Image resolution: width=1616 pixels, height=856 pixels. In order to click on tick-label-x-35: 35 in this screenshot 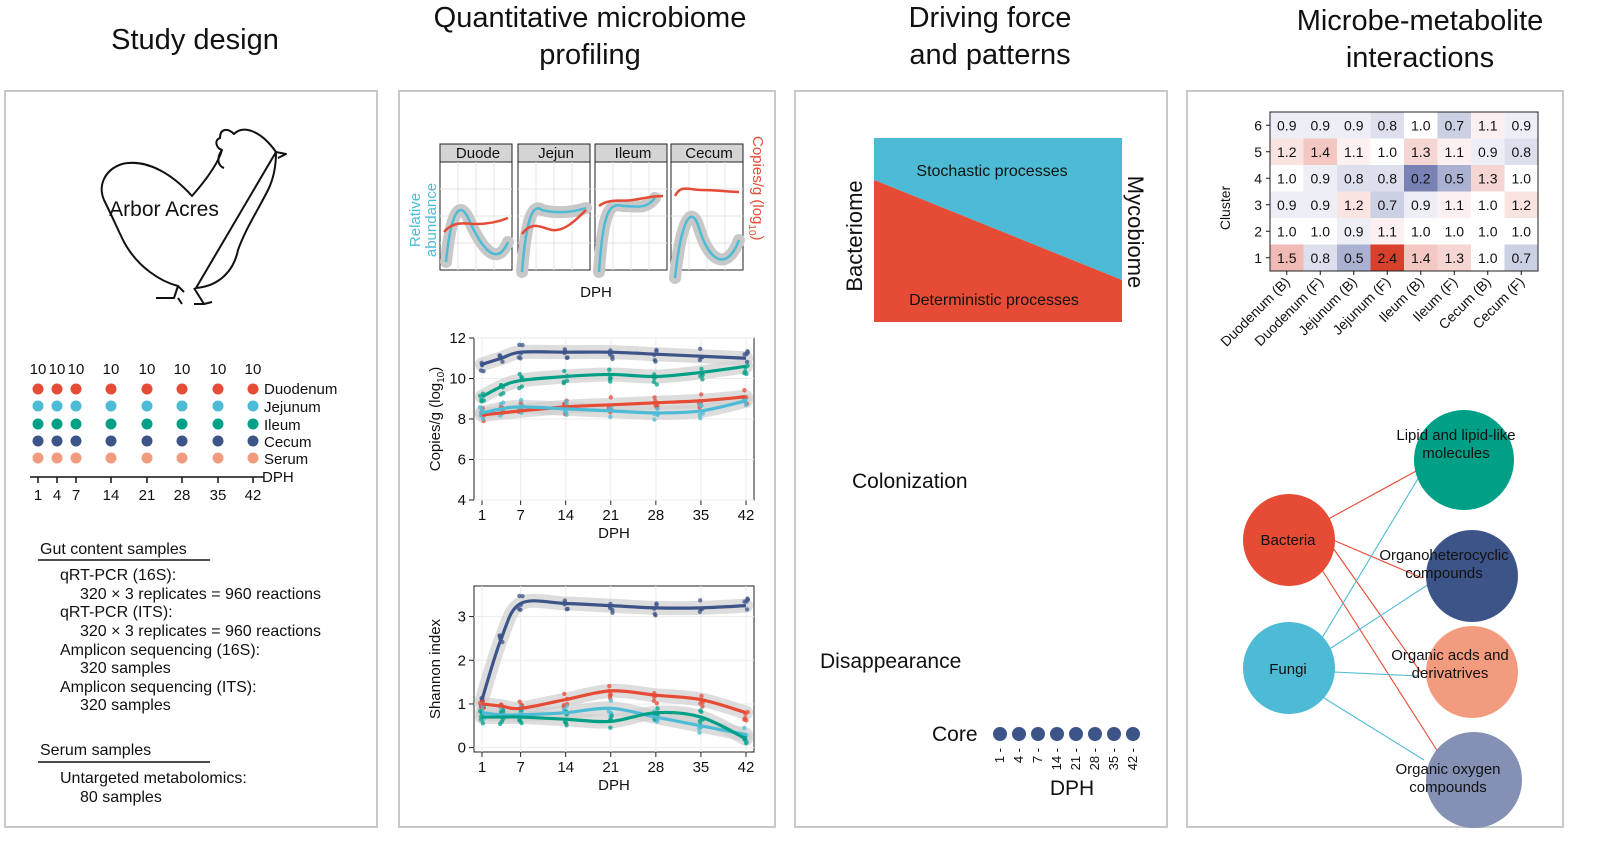, I will do `click(701, 515)`.